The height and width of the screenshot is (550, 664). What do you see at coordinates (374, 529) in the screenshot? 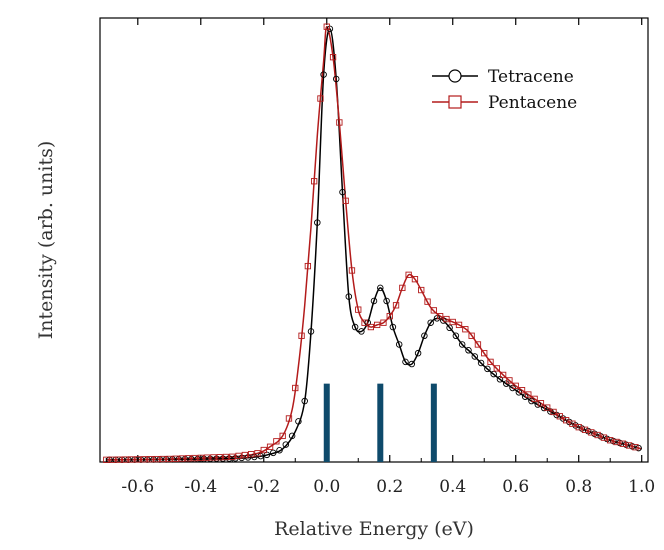
I see `x-axis-title: Relative Energy (eV)` at bounding box center [374, 529].